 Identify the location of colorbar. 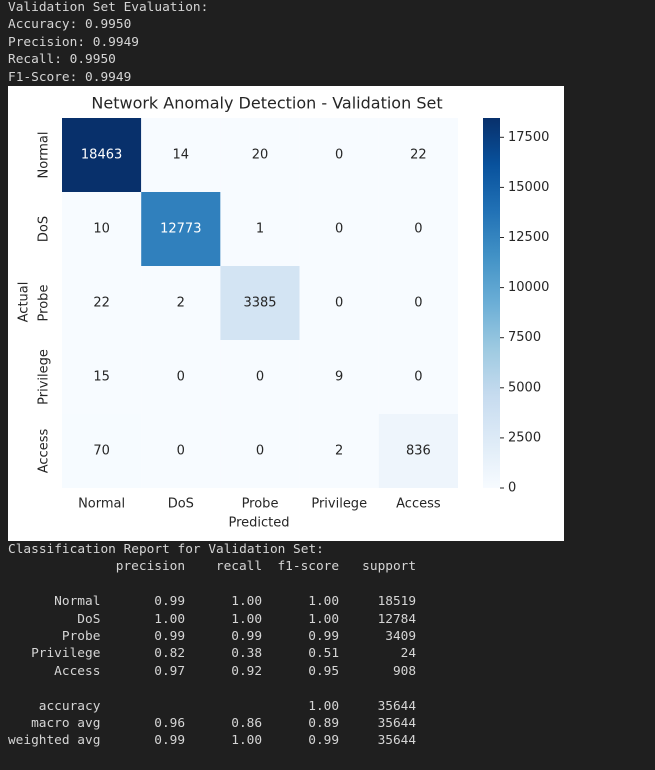
(491, 303).